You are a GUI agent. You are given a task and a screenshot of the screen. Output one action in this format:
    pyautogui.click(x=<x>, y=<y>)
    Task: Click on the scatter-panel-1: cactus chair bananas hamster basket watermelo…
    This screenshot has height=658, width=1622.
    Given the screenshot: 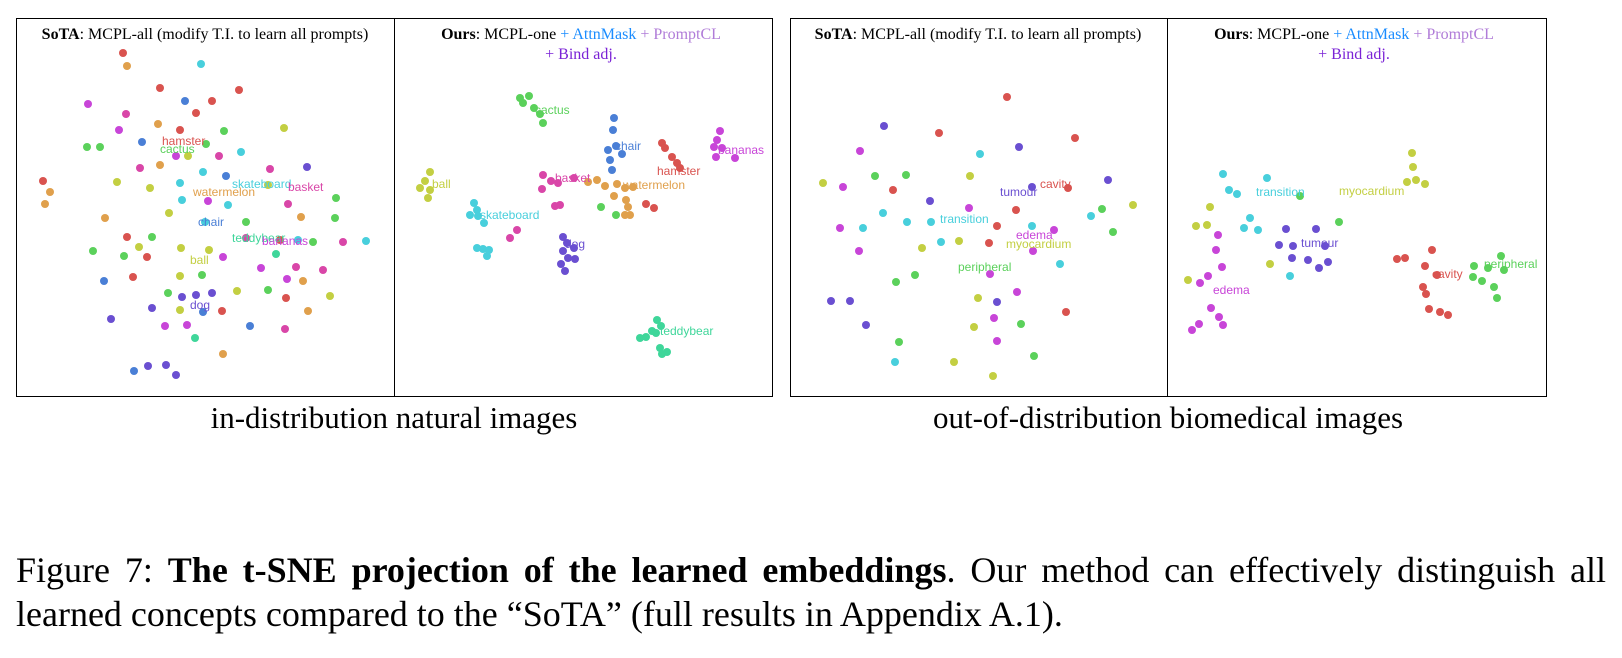 What is the action you would take?
    pyautogui.click(x=590, y=225)
    